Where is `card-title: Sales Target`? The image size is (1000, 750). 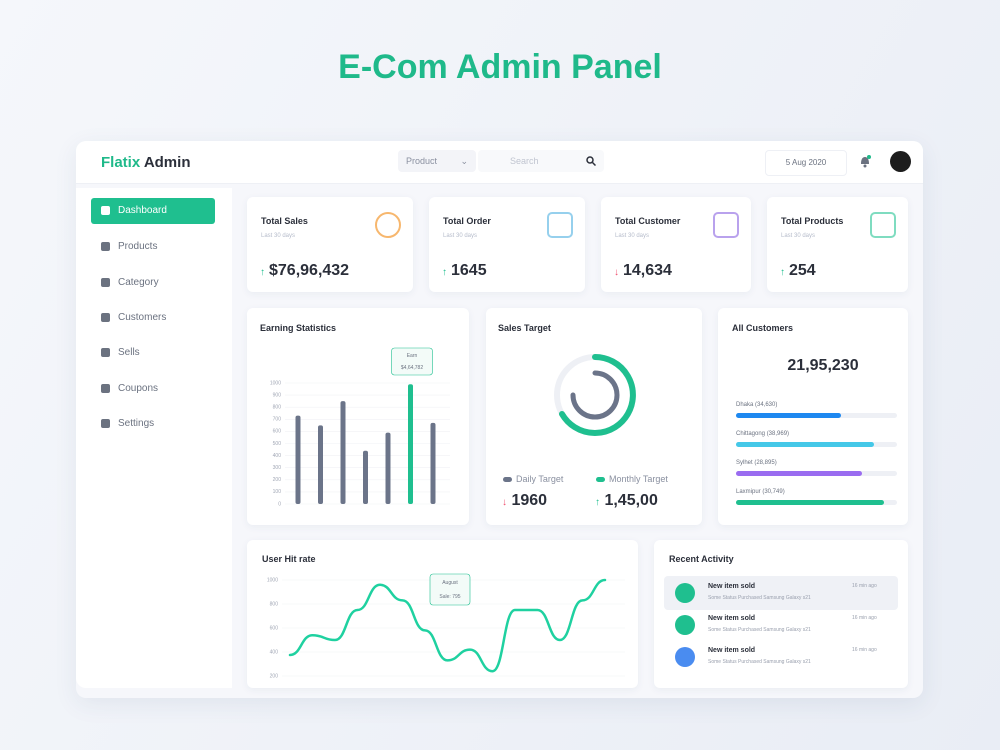
card-title: Sales Target is located at coordinates (524, 328).